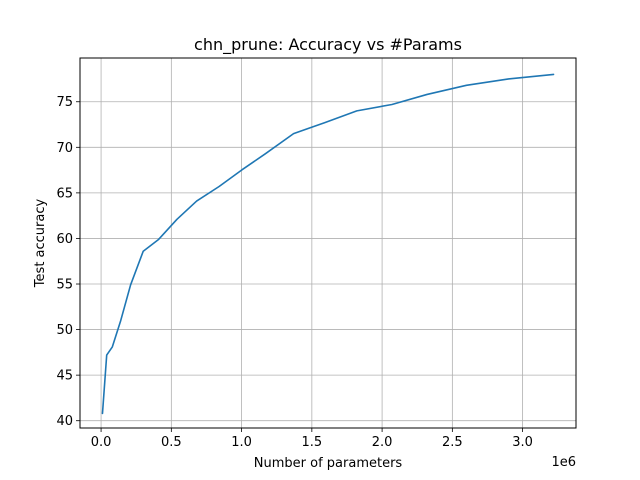  I want to click on x-axis-label: Number of parameters, so click(328, 463).